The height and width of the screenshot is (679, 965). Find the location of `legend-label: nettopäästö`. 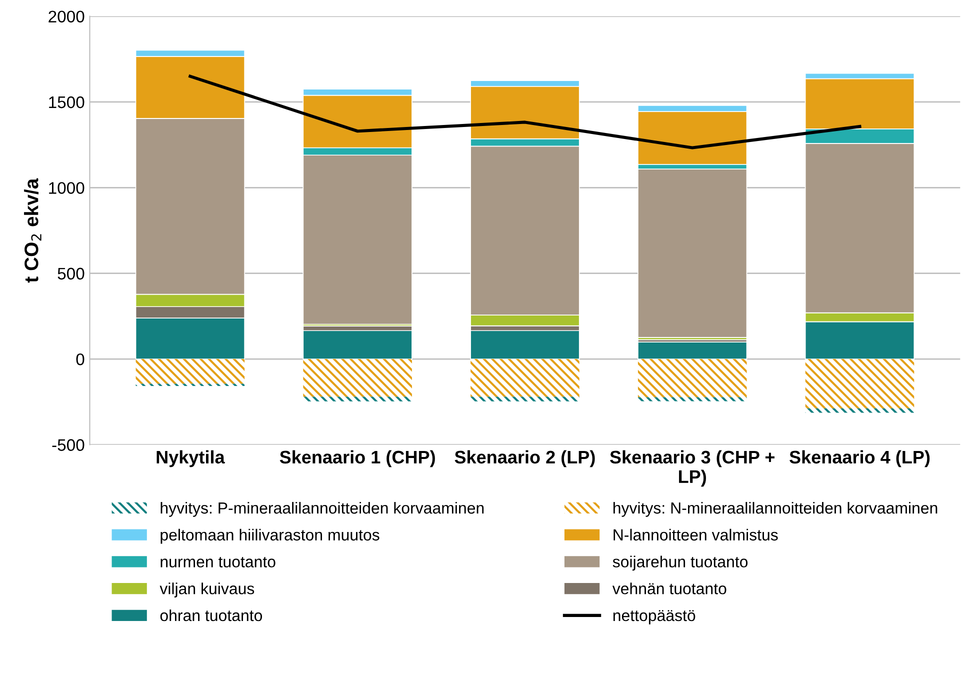

legend-label: nettopäästö is located at coordinates (654, 617).